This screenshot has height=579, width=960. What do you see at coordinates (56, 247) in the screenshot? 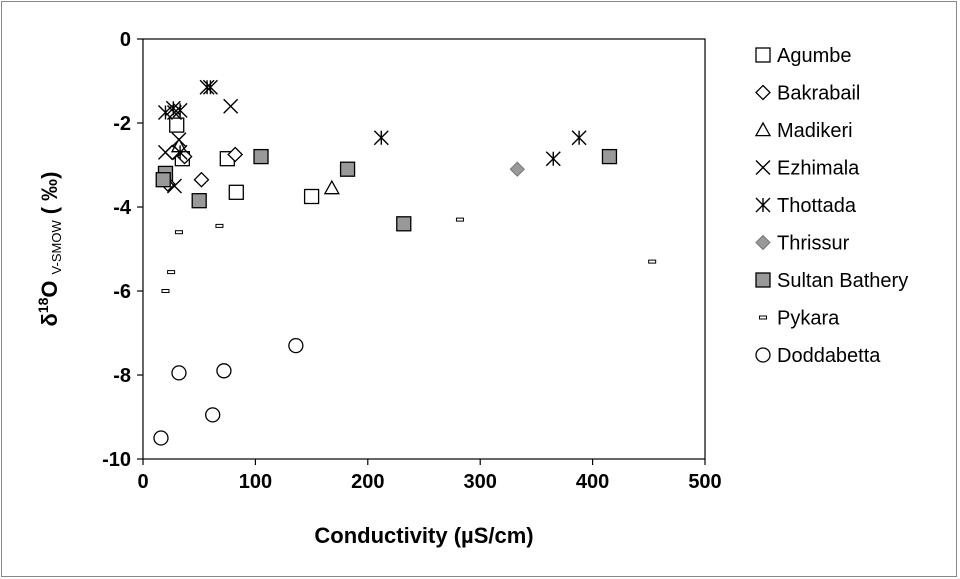
I see `y-axis-title-sub: V-SMOW` at bounding box center [56, 247].